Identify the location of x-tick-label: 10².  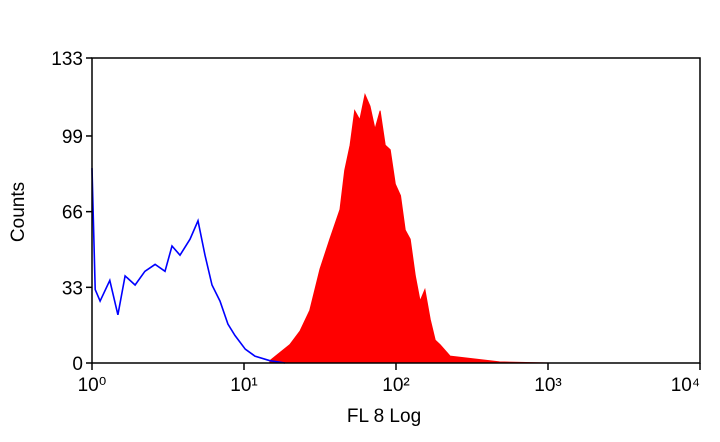
(395, 385).